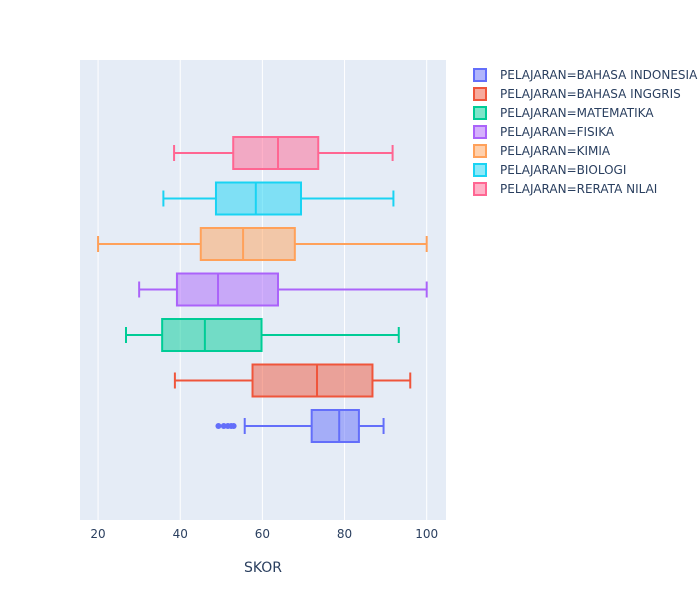  What do you see at coordinates (590, 94) in the screenshot?
I see `legend-label: PELAJARAN=BAHASA INGGRIS` at bounding box center [590, 94].